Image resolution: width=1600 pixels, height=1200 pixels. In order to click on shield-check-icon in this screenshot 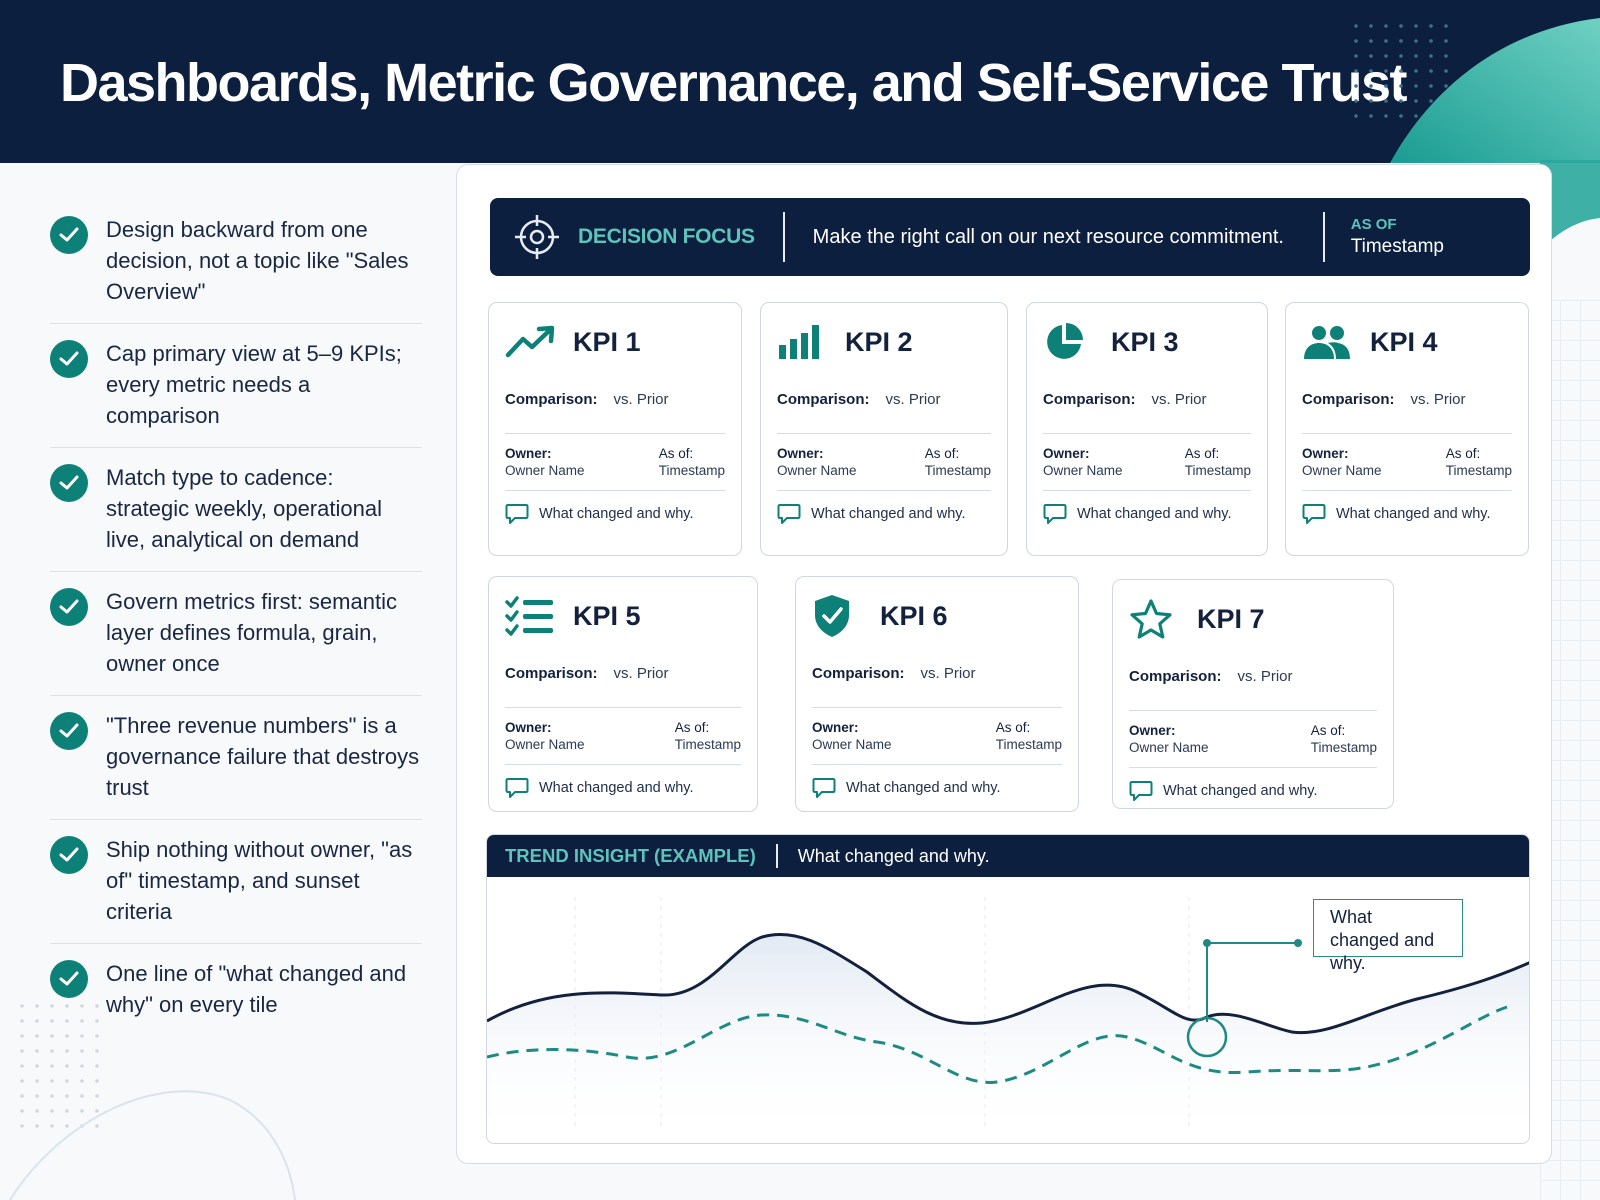, I will do `click(839, 616)`.